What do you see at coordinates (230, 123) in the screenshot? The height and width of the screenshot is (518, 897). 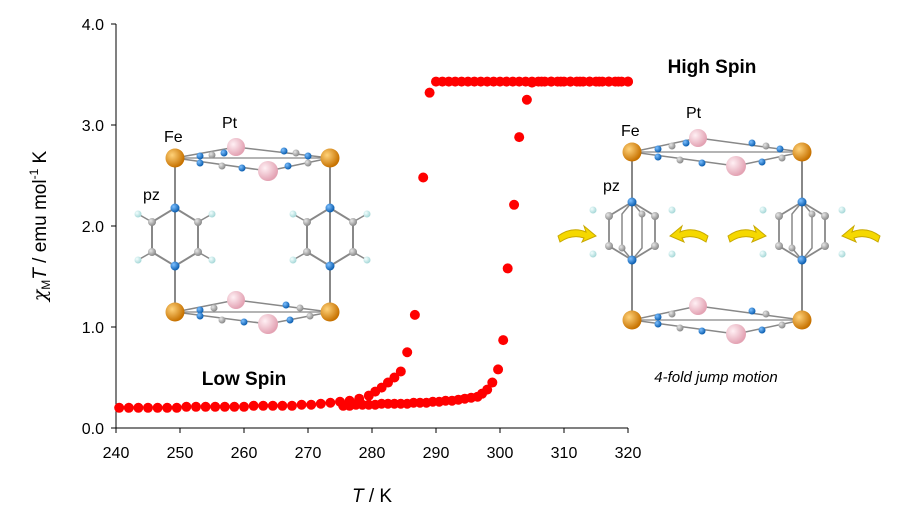 I see `left-pt-label: Pt` at bounding box center [230, 123].